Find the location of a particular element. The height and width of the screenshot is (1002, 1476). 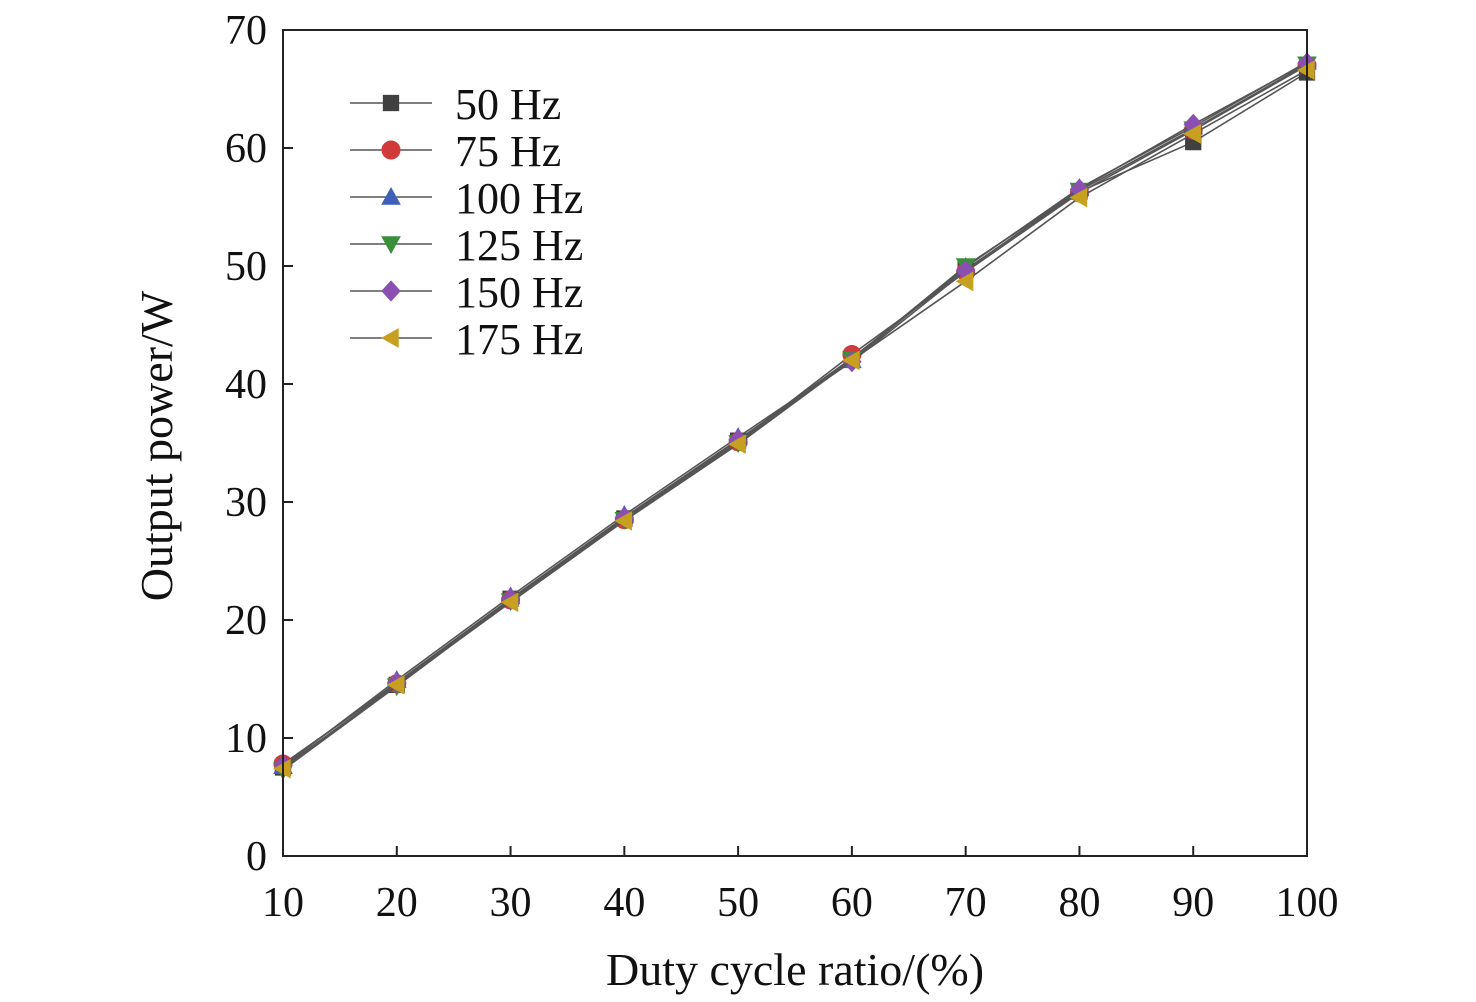

x-axis-title: Duty cycle ratio/(%) is located at coordinates (795, 969).